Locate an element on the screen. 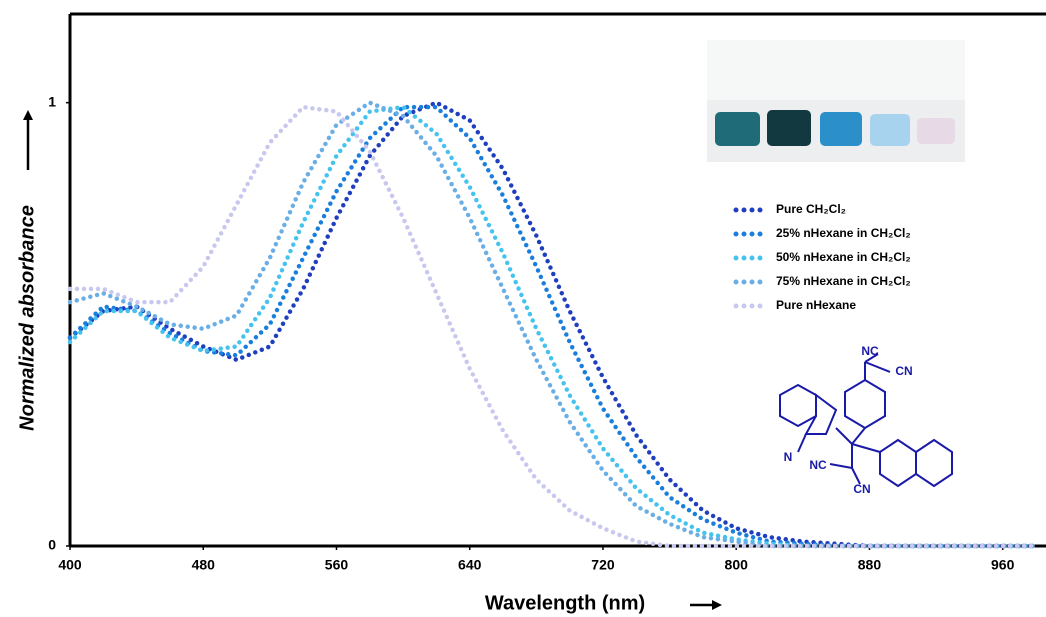  legend-label: Pure nHexane is located at coordinates (816, 305).